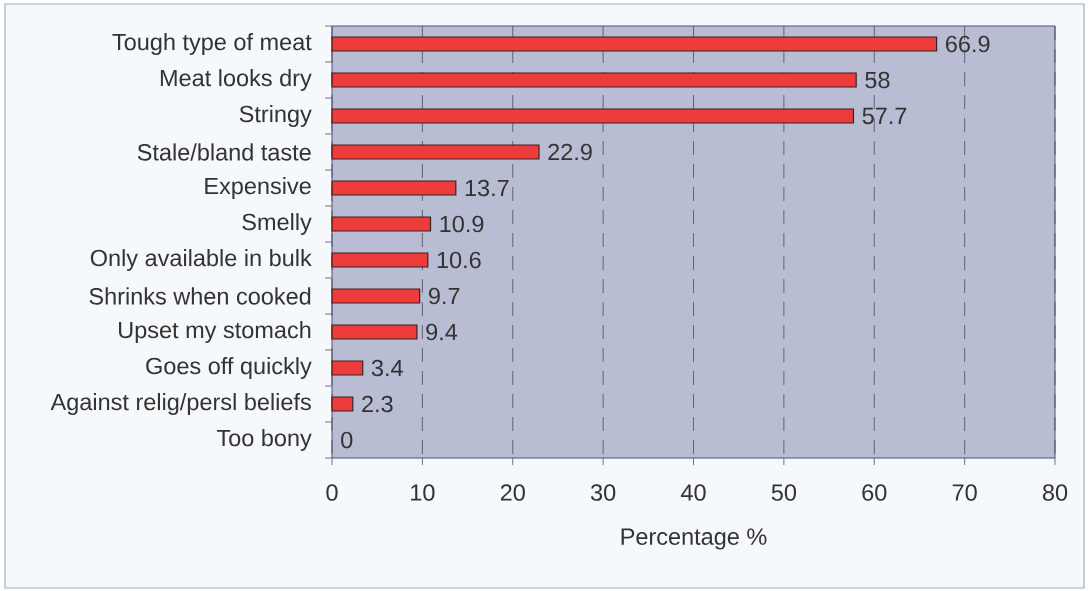  I want to click on x-tick-label: 20, so click(512, 492).